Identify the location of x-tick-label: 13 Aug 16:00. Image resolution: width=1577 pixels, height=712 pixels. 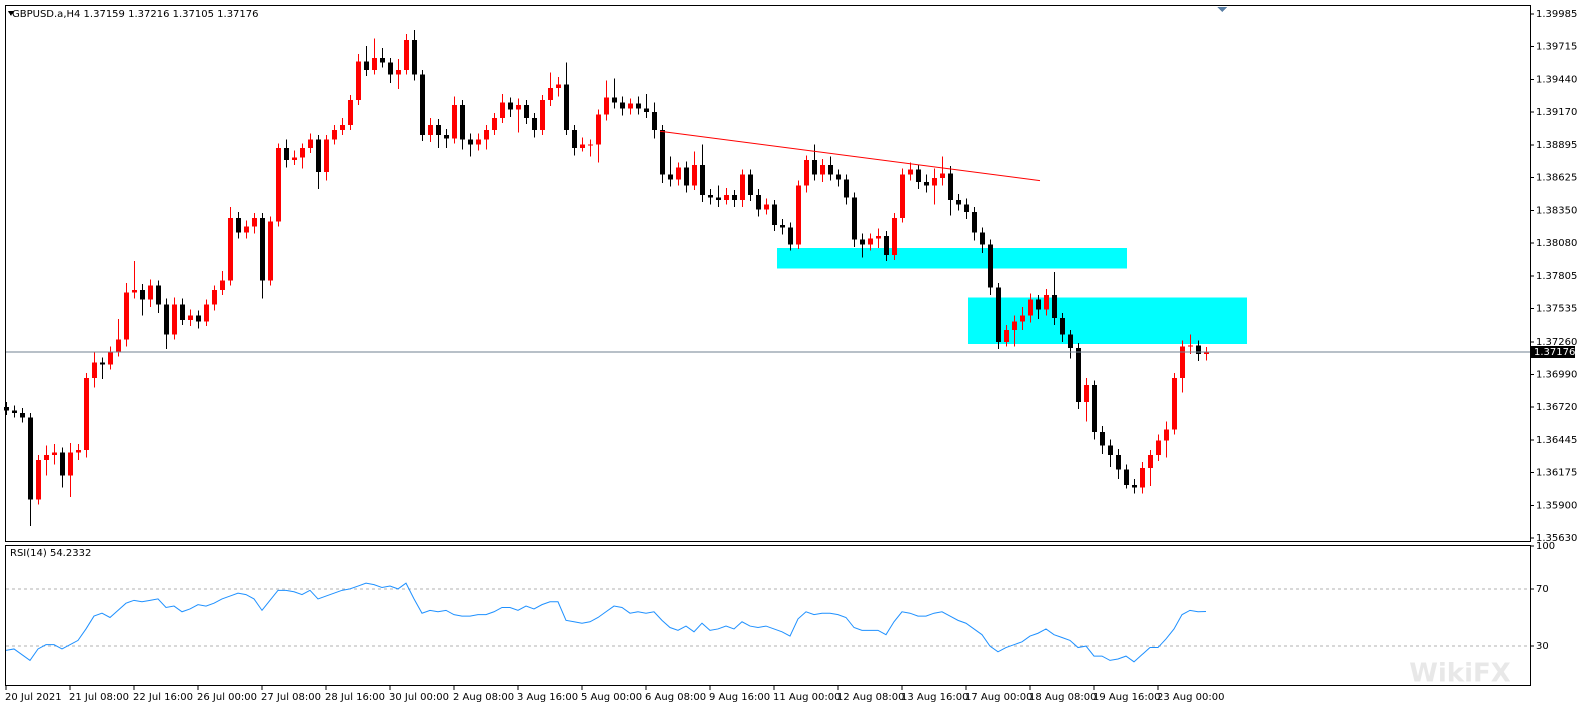
(934, 697).